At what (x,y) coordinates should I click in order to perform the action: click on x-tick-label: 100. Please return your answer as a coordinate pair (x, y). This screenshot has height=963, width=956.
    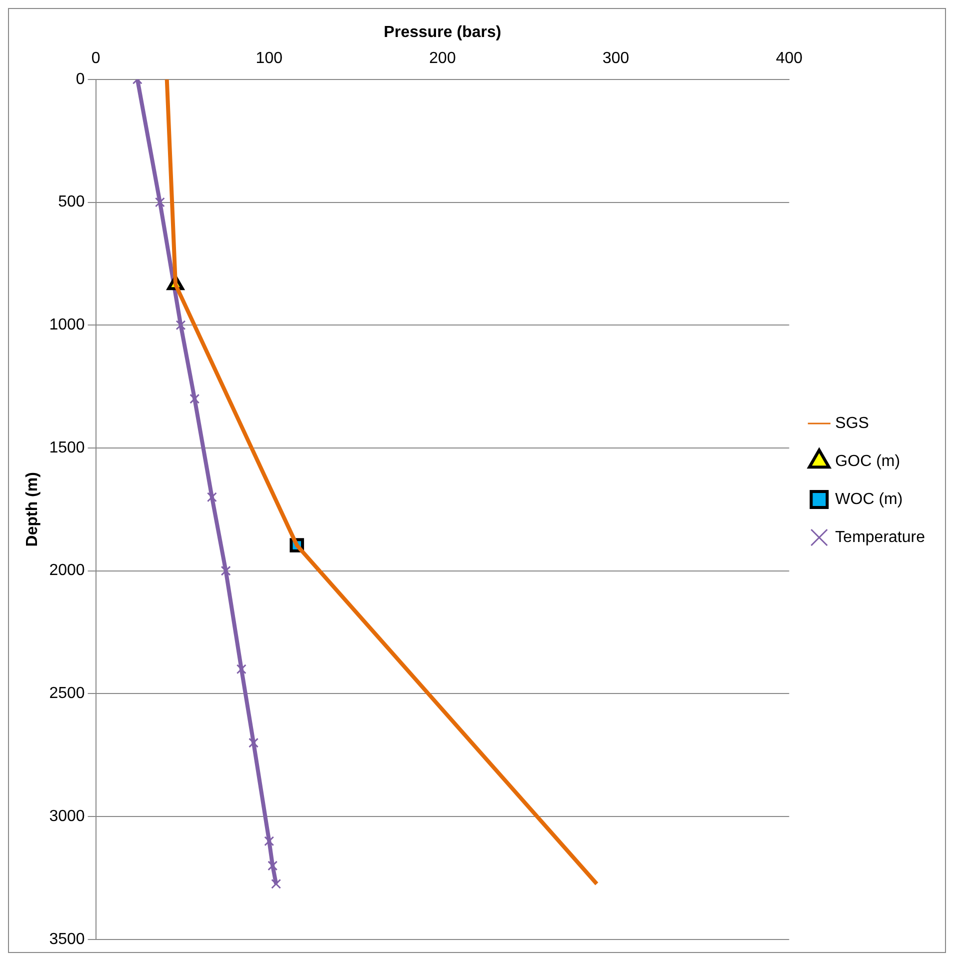
    Looking at the image, I should click on (269, 59).